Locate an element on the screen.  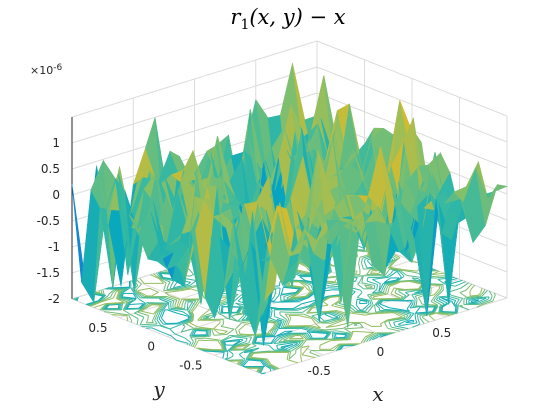
title-subscript: 1 is located at coordinates (244, 25).